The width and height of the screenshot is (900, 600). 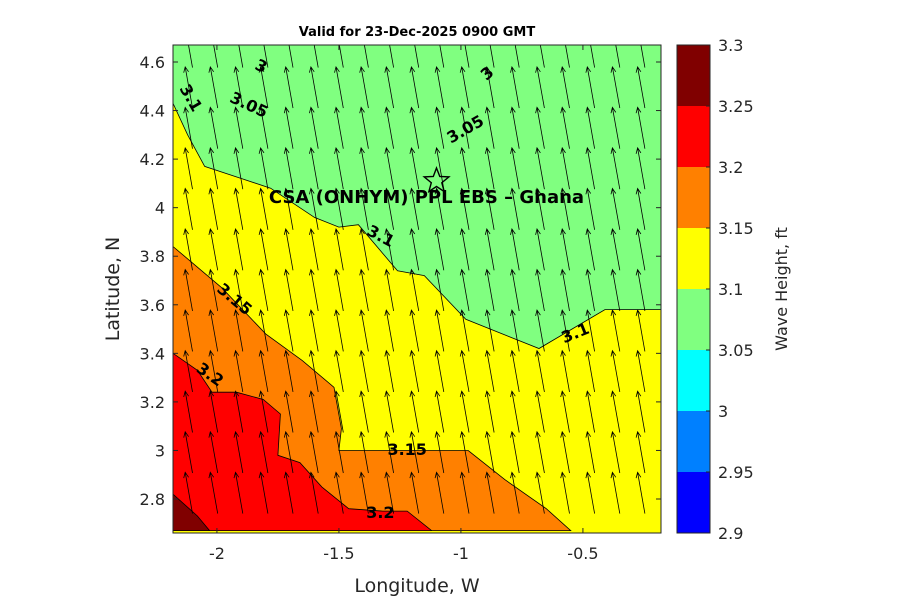 What do you see at coordinates (152, 305) in the screenshot?
I see `y-tick-label: 3.6` at bounding box center [152, 305].